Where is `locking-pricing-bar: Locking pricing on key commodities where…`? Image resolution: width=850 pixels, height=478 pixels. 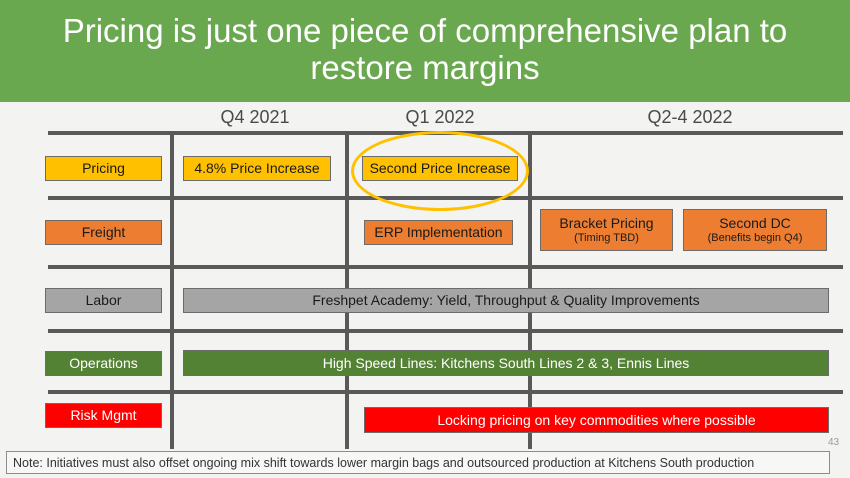 locking-pricing-bar: Locking pricing on key commodities where… is located at coordinates (596, 420).